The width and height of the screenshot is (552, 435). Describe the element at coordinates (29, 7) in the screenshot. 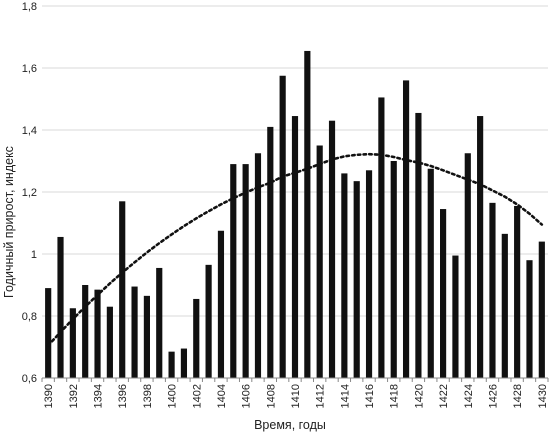

I see `y-tick-label: 1,8` at that location.